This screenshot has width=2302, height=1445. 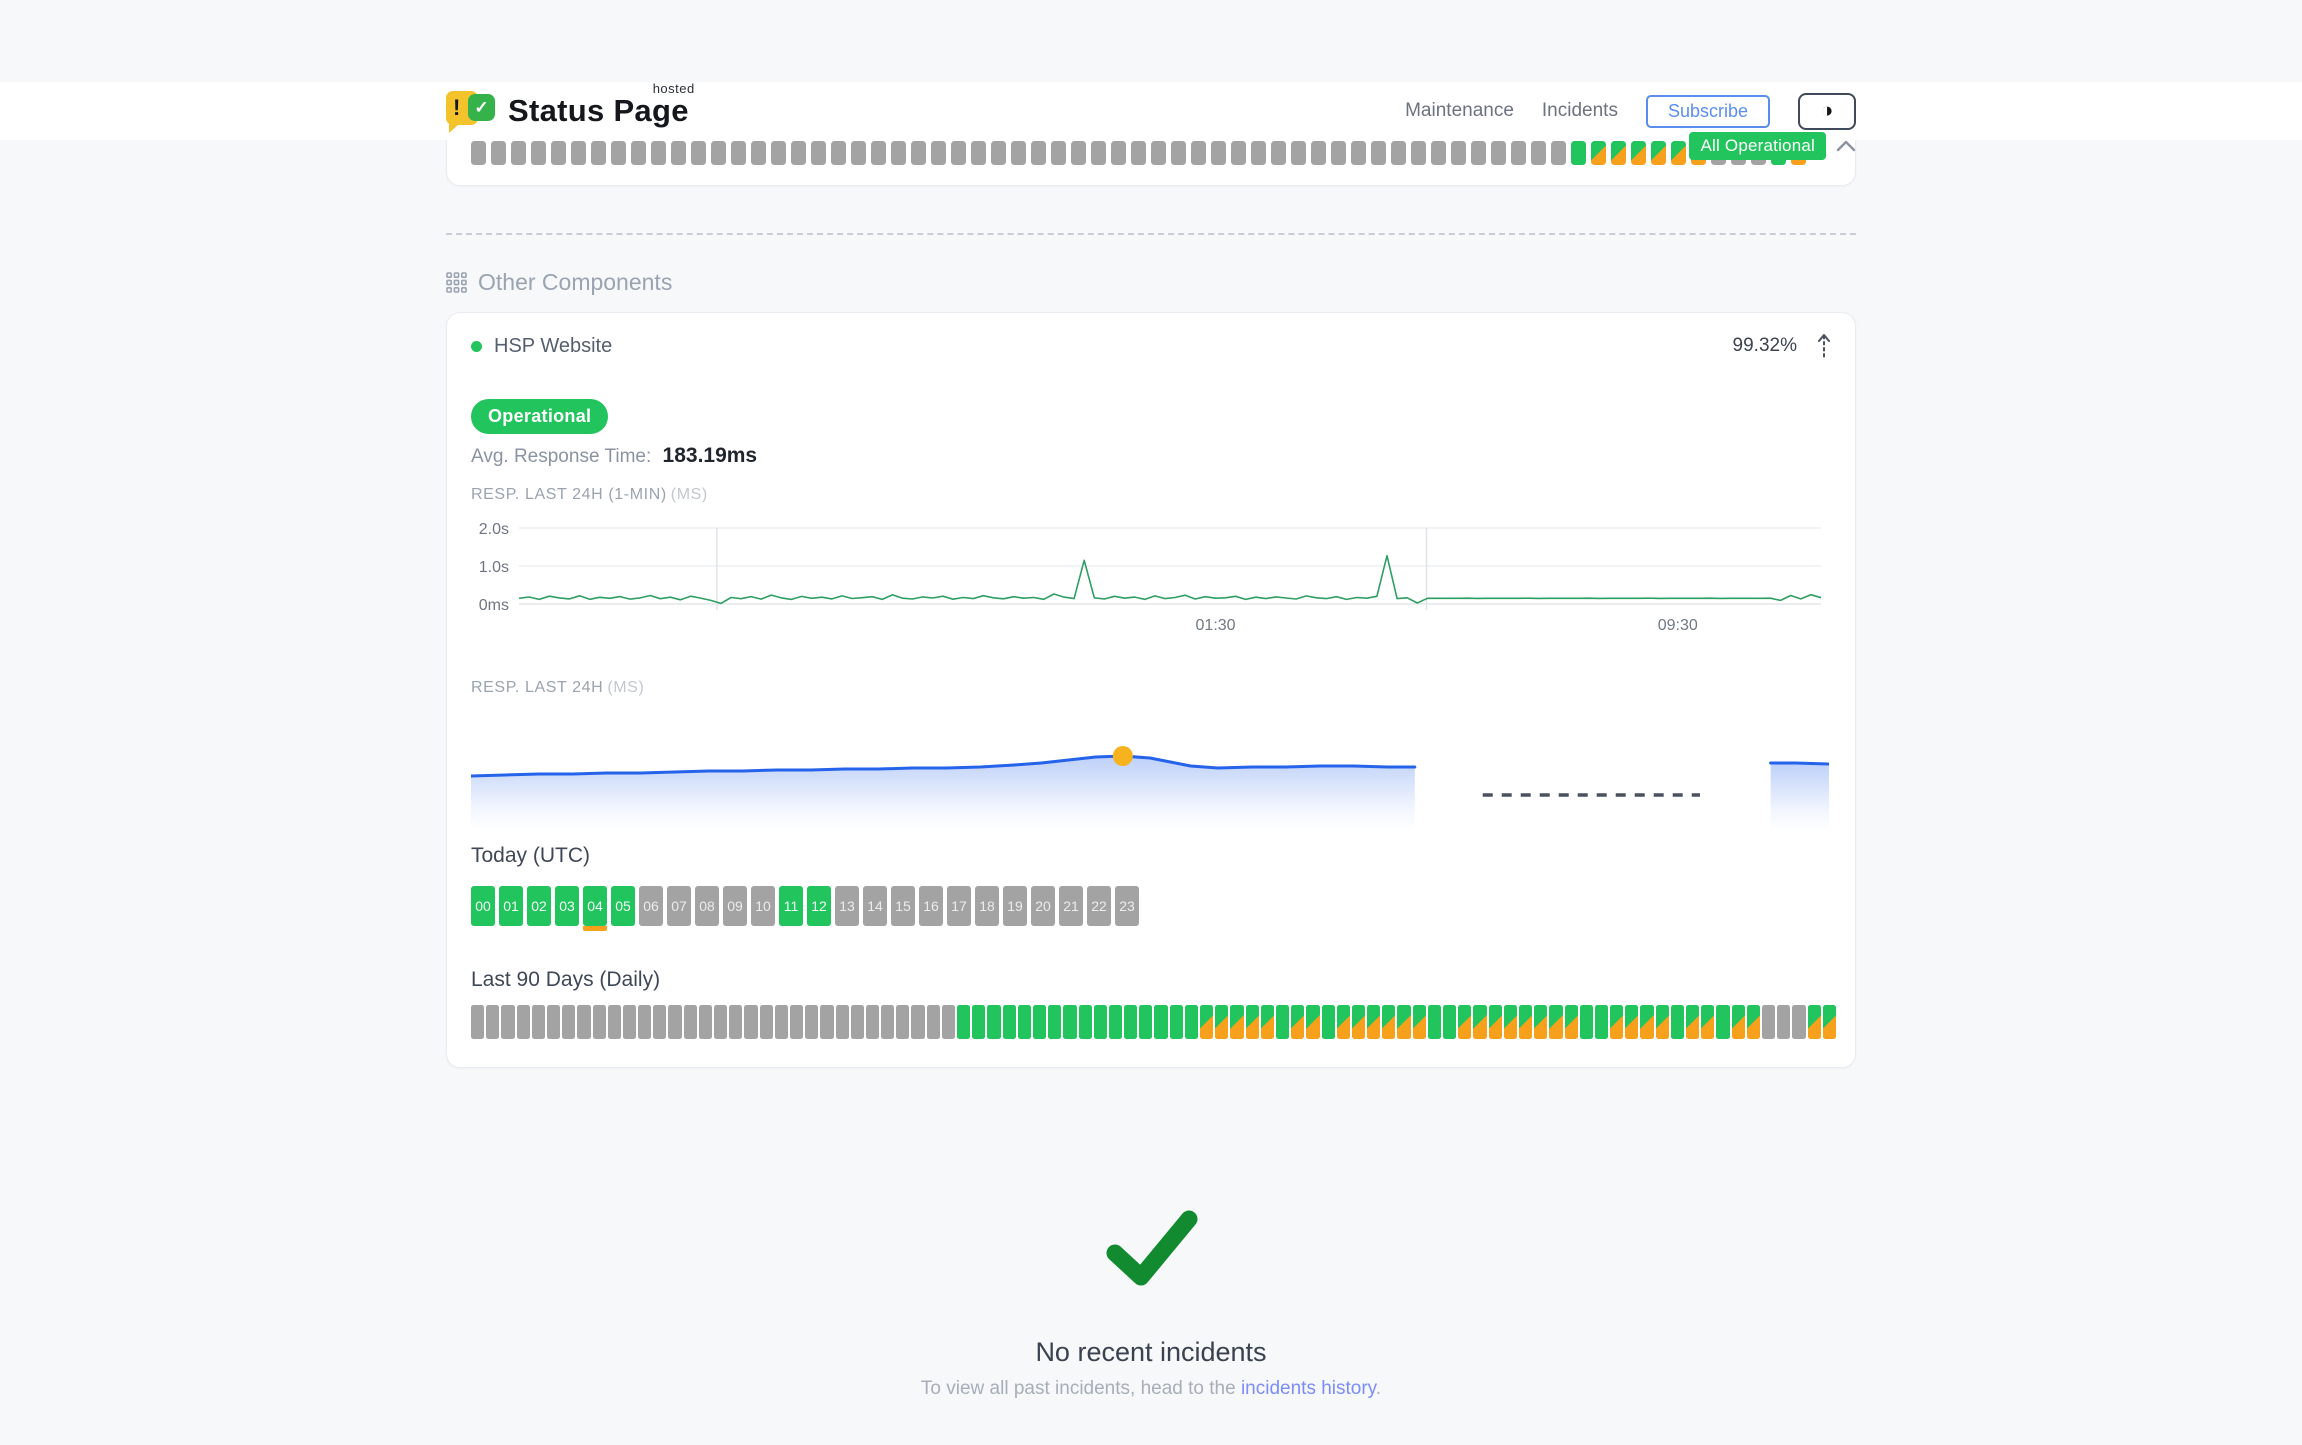 I want to click on brand-logo: ! ✓ Status Page hosted, so click(x=570, y=107).